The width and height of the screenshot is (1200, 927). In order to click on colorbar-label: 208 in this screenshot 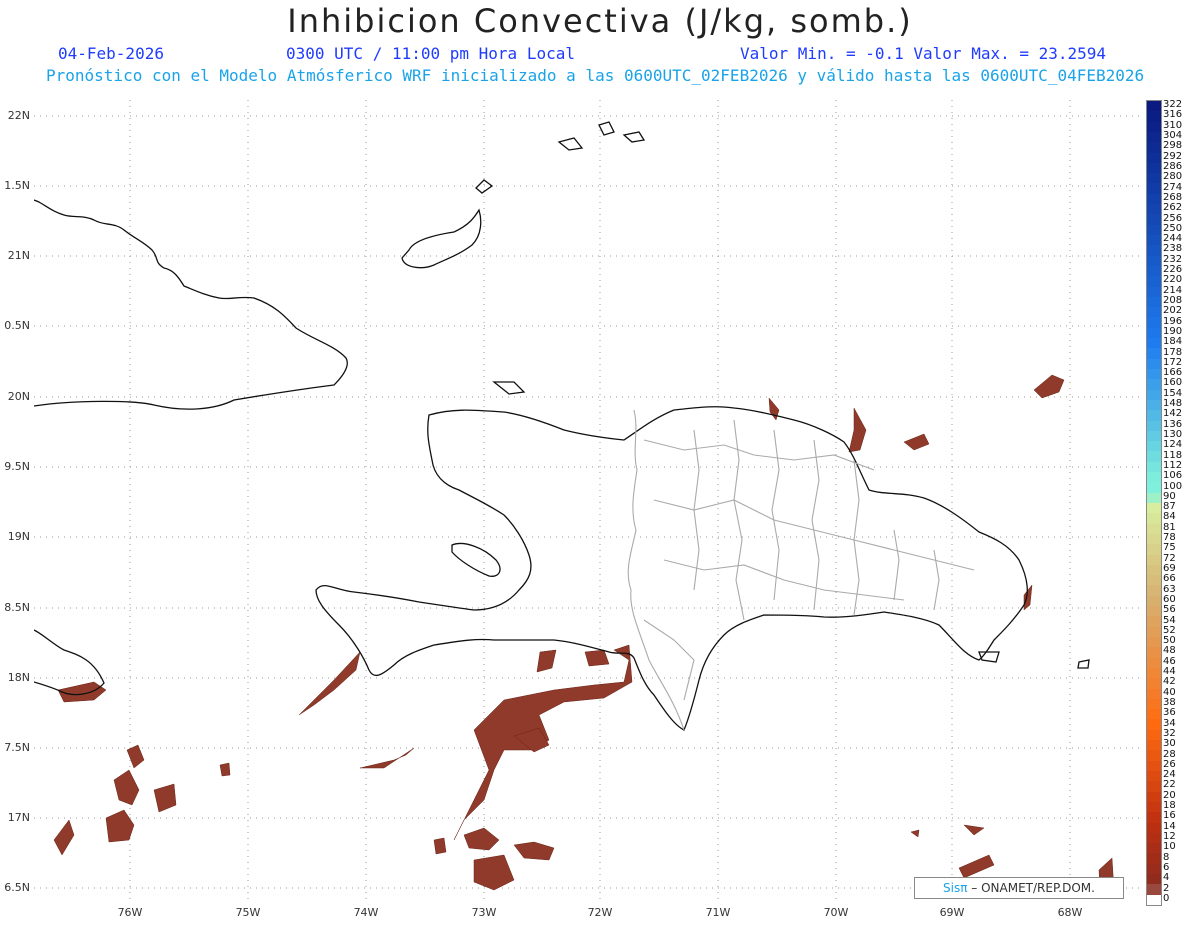, I will do `click(1173, 300)`.